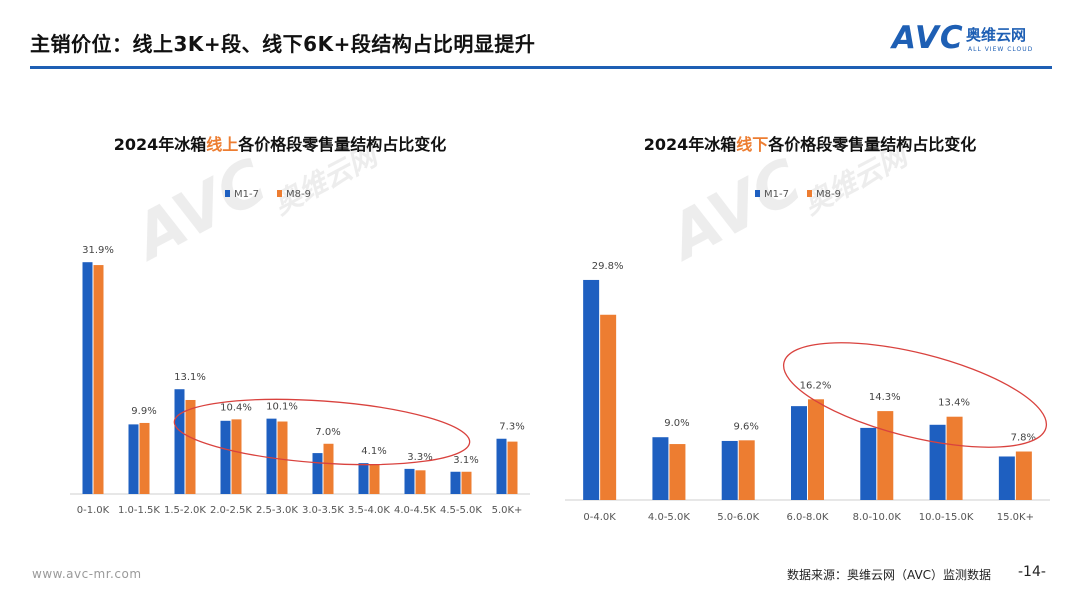  I want to click on bar-group: 7.0% 3.0-3.5K, so click(323, 471).